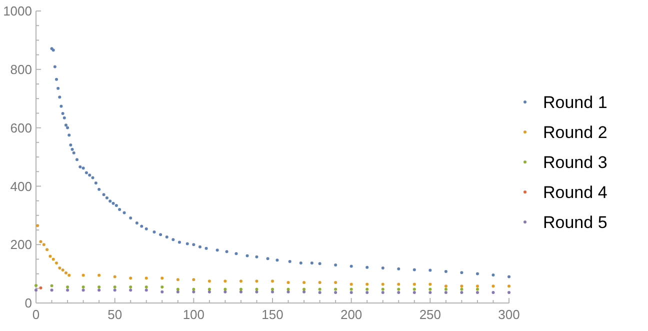 This screenshot has width=648, height=331. I want to click on legend-label: Round 1, so click(575, 102).